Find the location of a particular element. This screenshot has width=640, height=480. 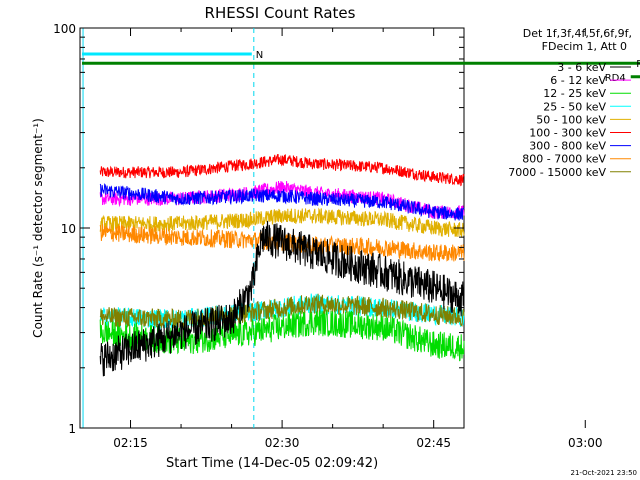

series-line-12-25kev is located at coordinates (282, 335).